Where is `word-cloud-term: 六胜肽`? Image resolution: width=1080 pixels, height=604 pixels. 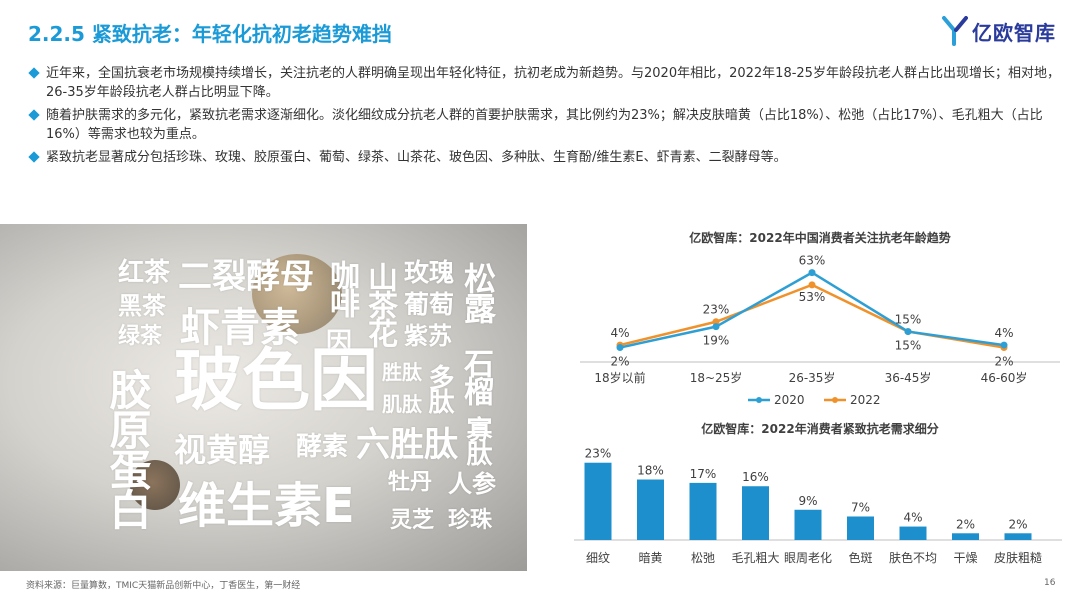 word-cloud-term: 六胜肽 is located at coordinates (407, 445).